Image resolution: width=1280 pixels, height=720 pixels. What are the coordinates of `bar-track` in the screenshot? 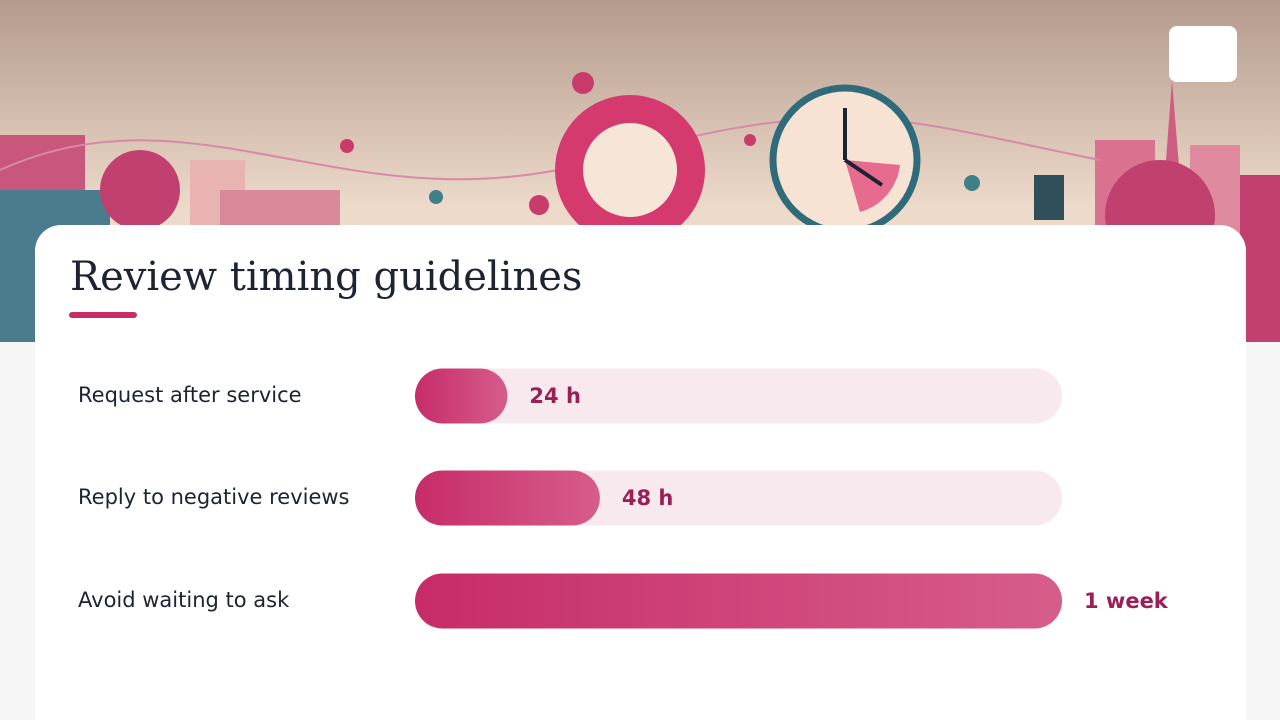 It's located at (738, 396).